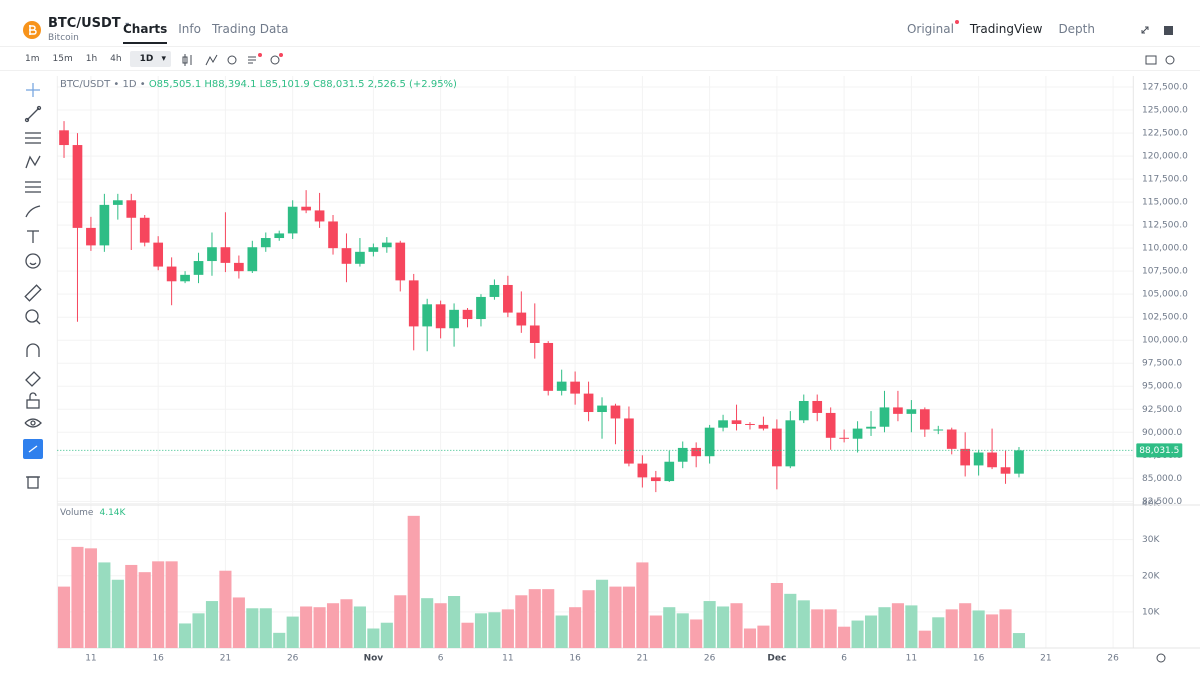  I want to click on add-icon, so click(275, 60).